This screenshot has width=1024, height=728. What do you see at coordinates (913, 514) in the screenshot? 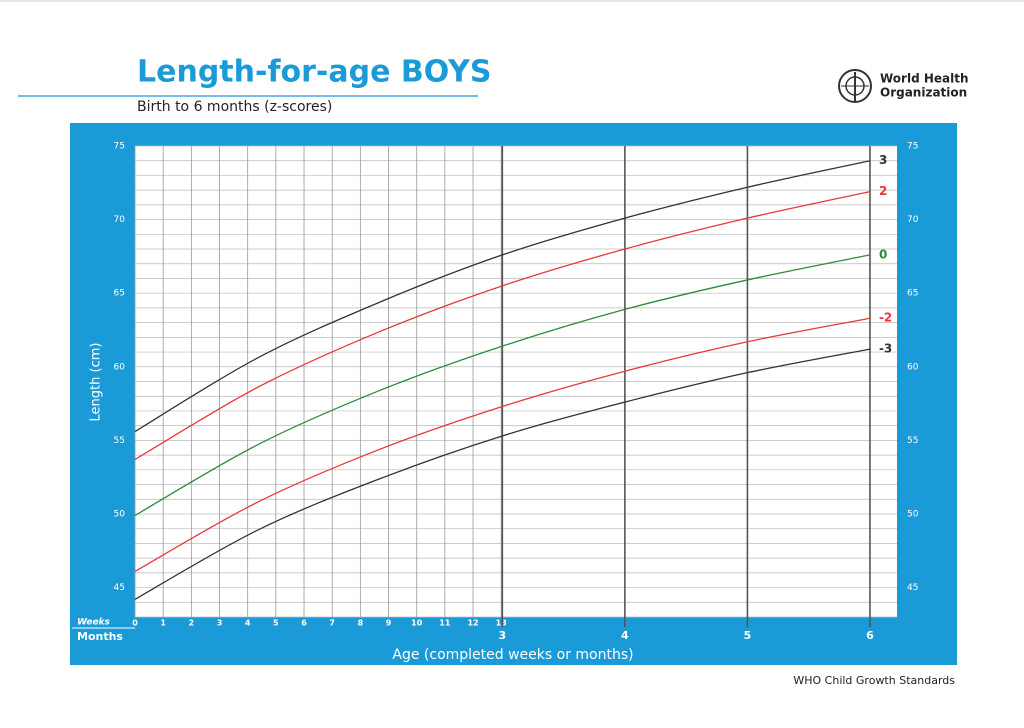
I see `y-tick-label-right: 50` at bounding box center [913, 514].